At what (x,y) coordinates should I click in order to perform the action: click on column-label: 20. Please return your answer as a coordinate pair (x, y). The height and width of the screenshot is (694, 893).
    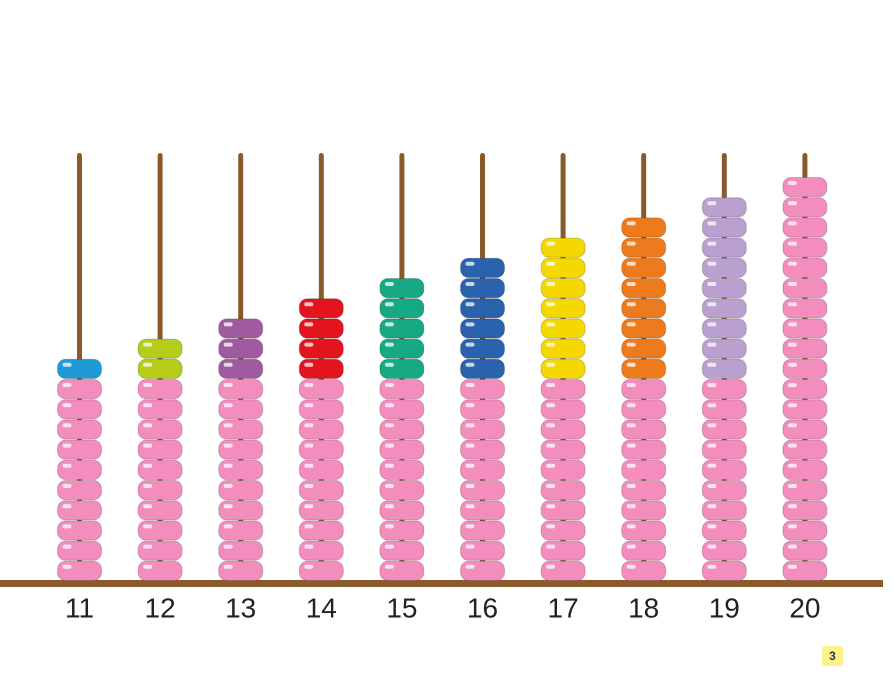
    Looking at the image, I should click on (804, 607).